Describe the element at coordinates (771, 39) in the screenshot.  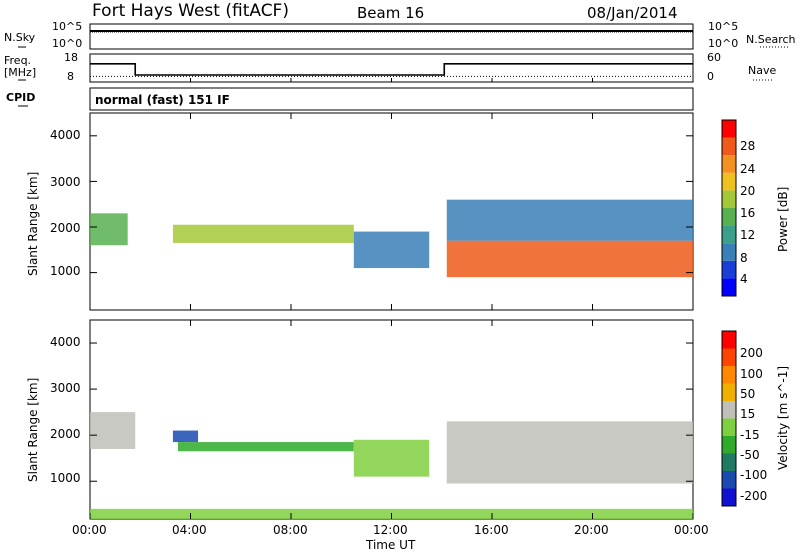
I see `nsearch-label: N.Search` at that location.